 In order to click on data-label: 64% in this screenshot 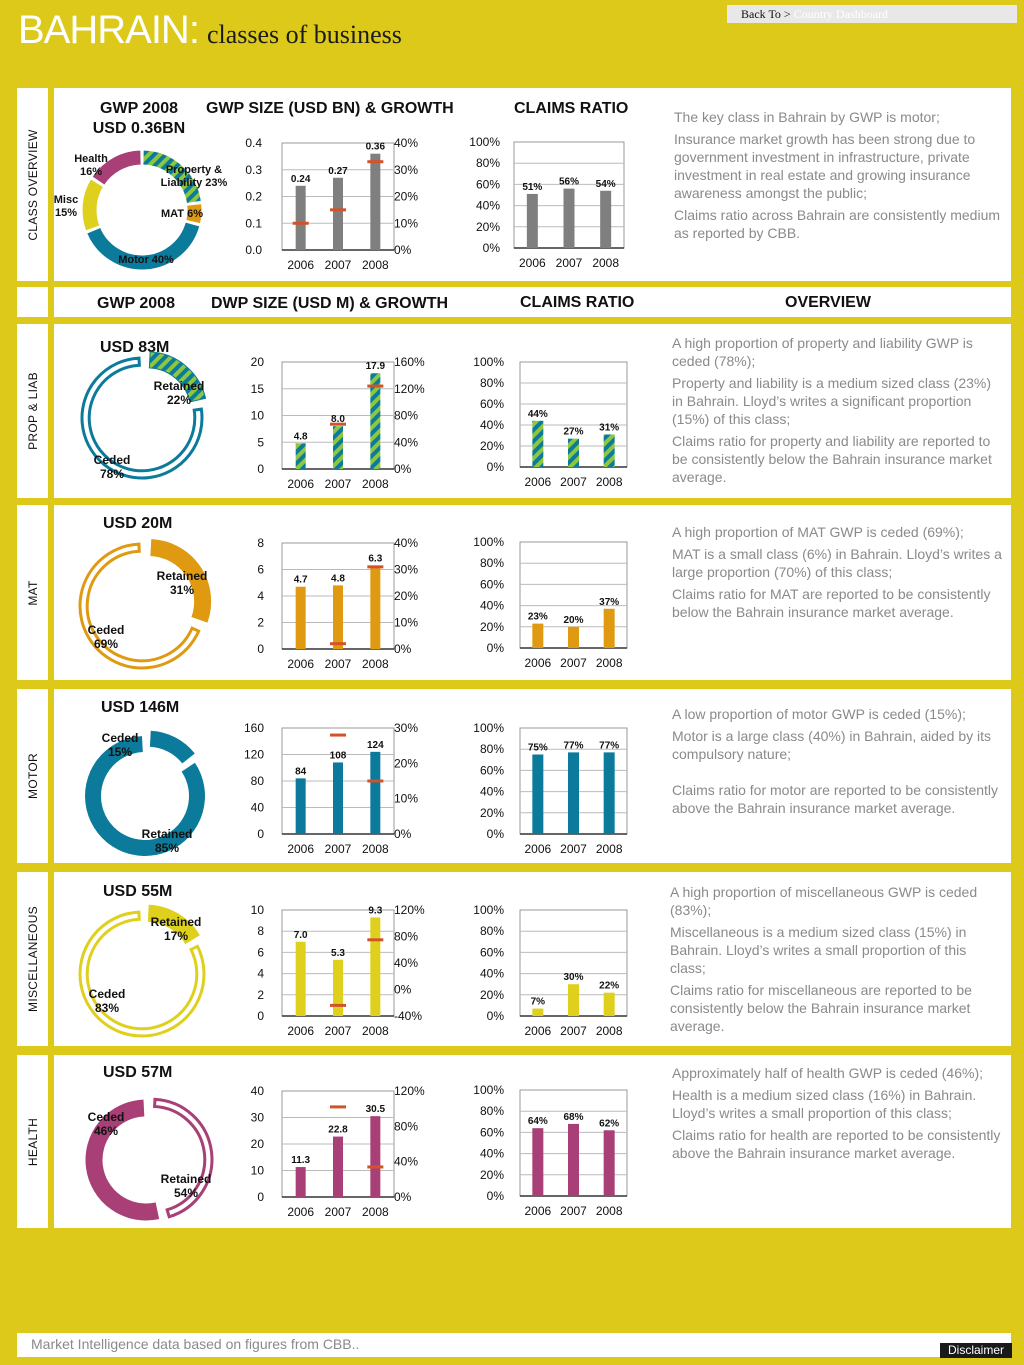, I will do `click(538, 1121)`.